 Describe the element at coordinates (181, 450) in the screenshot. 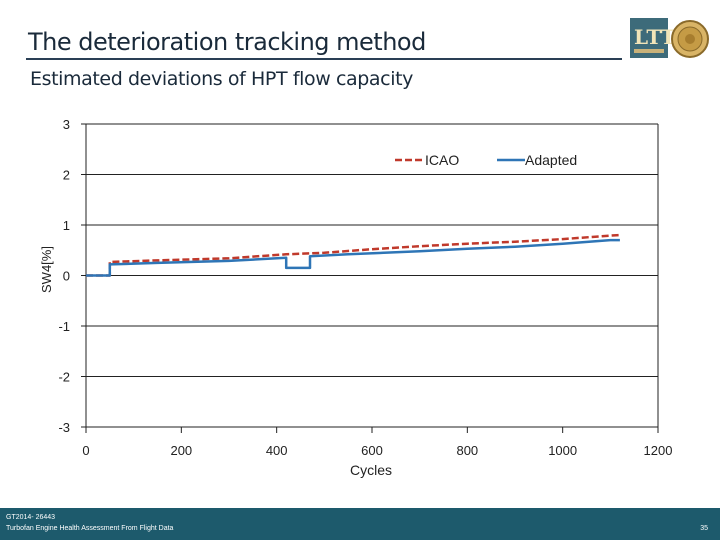

I see `x-tick-label: 200` at that location.